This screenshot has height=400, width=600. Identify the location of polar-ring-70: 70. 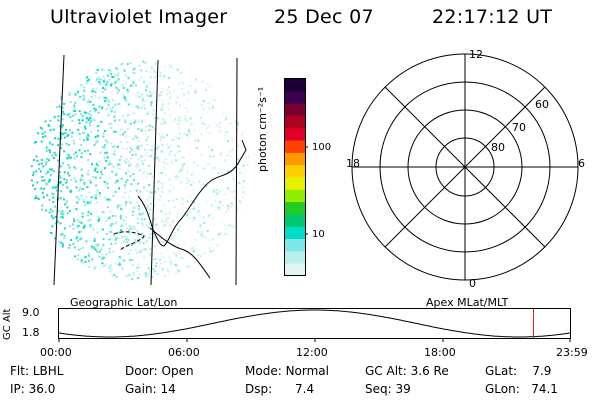
(519, 127).